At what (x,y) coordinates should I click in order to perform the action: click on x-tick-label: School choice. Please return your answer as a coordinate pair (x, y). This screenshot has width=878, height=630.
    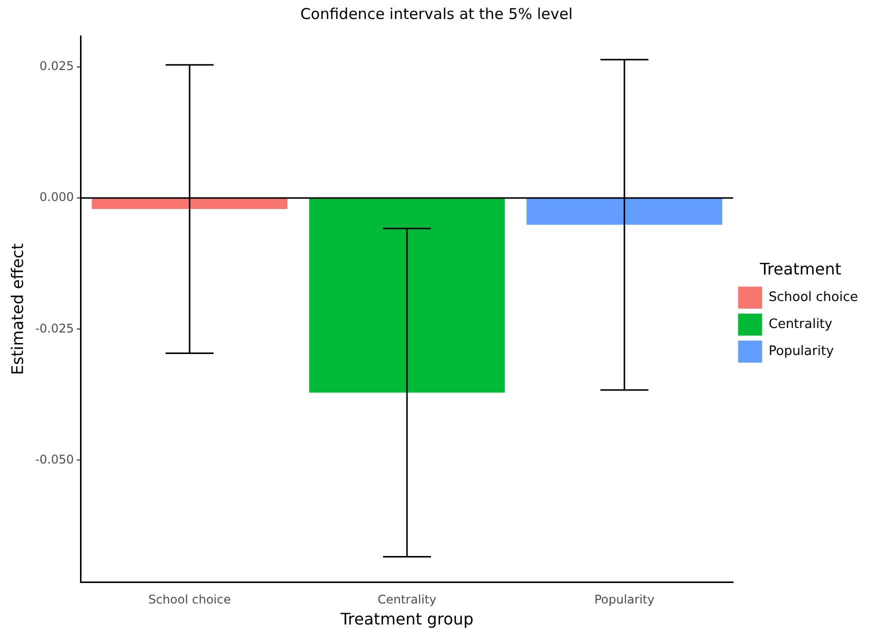
    Looking at the image, I should click on (189, 599).